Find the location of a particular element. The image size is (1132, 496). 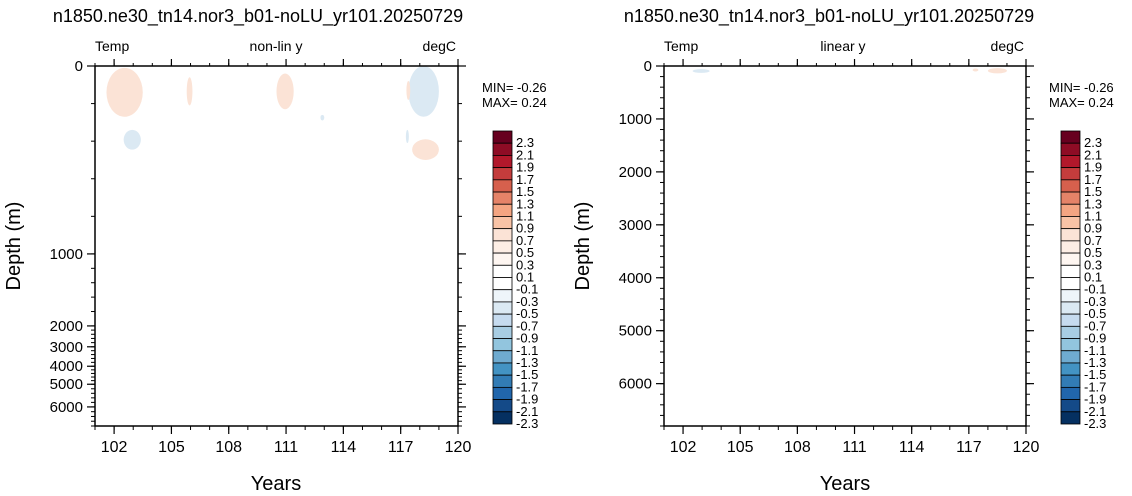

scale-label: linear y is located at coordinates (842, 46).